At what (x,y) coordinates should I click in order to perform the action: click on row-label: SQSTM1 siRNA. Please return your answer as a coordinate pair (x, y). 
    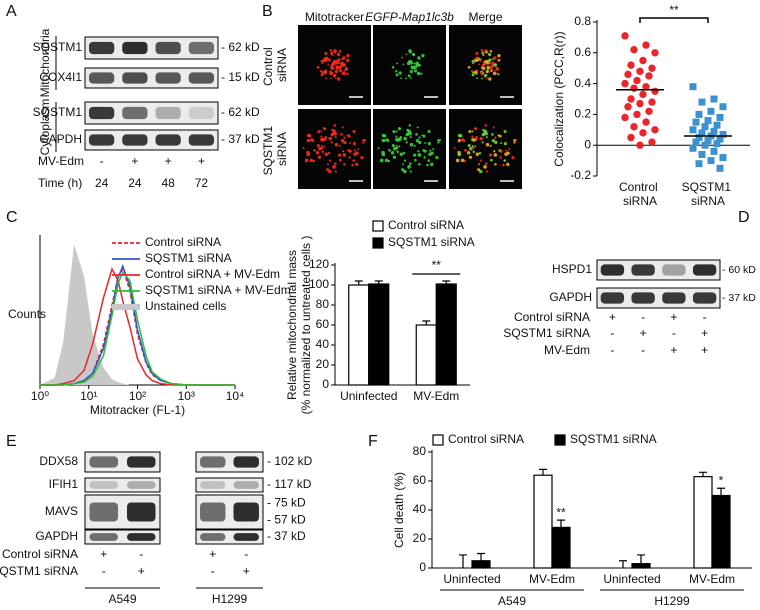
    Looking at the image, I should click on (275, 149).